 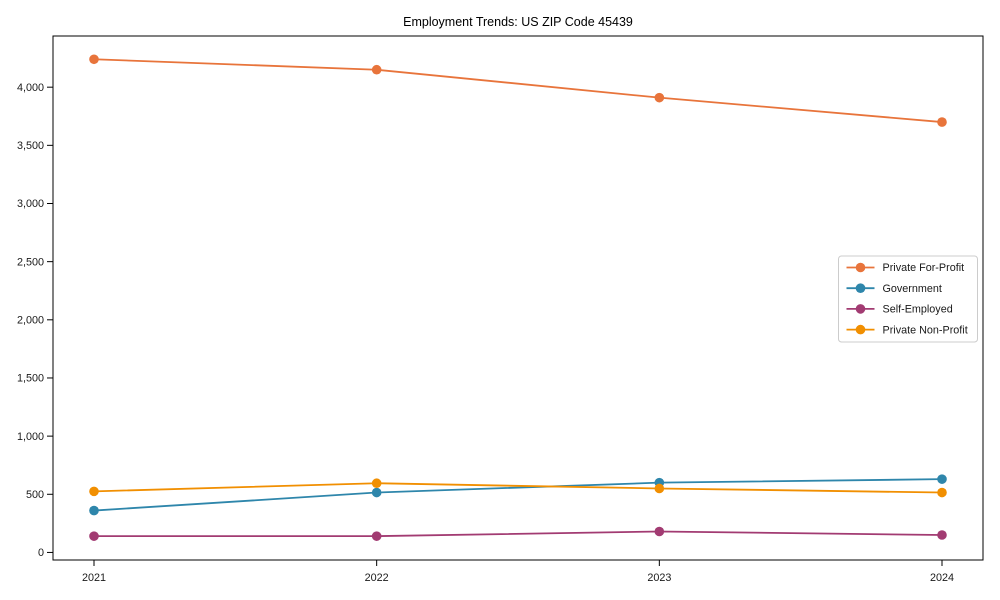 What do you see at coordinates (925, 330) in the screenshot?
I see `legend-label: Private Non-Profit` at bounding box center [925, 330].